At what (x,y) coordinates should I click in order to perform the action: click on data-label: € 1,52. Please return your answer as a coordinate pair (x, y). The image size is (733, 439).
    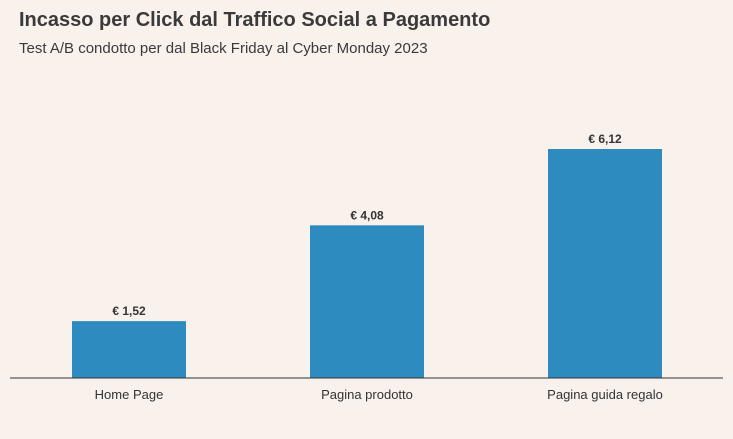
    Looking at the image, I should click on (129, 311).